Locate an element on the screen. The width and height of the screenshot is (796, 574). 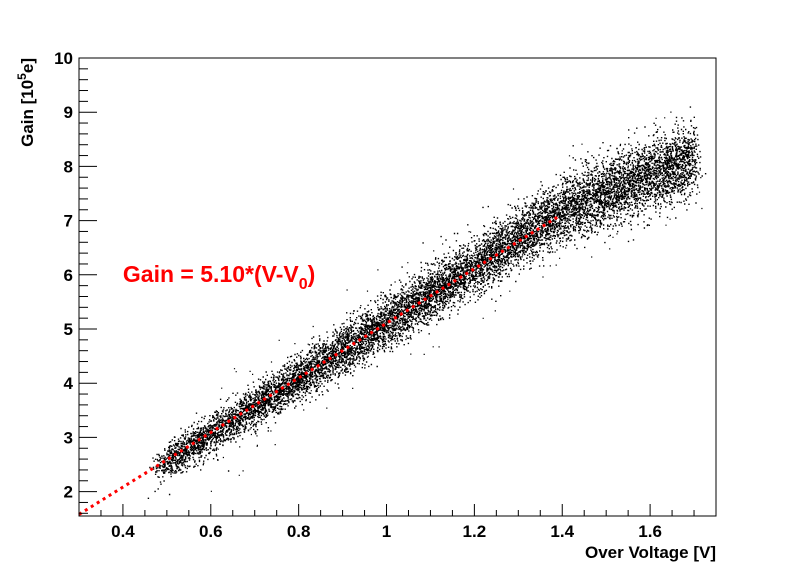
y-tick-label: 8 is located at coordinates (68, 166).